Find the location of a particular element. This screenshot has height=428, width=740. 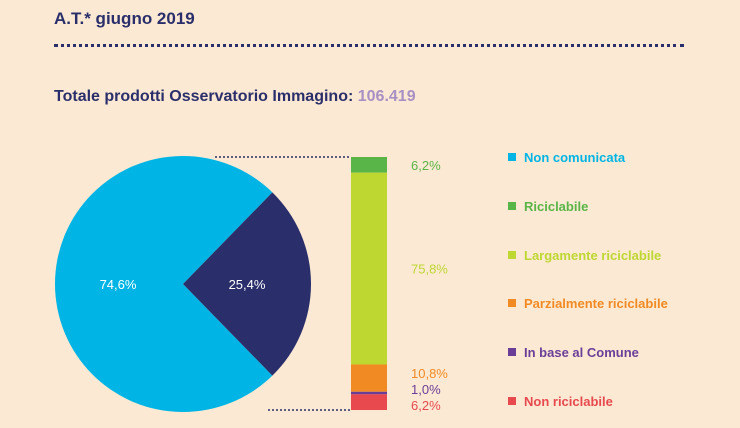

legend-item-in-base-al-comune: In base al Comune is located at coordinates (573, 352).